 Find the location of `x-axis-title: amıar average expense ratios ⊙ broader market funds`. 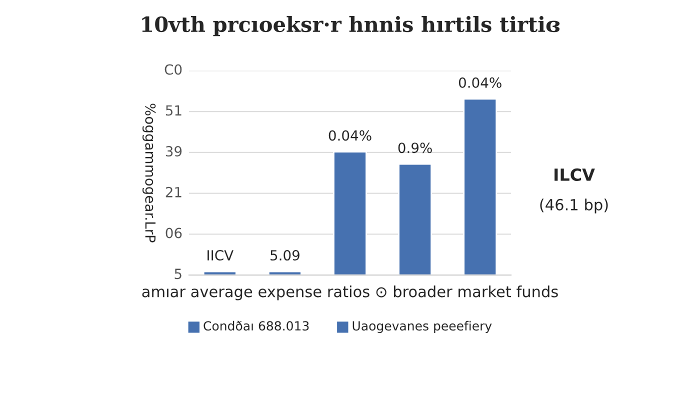

x-axis-title: amıar average expense ratios ⊙ broader market funds is located at coordinates (350, 293).